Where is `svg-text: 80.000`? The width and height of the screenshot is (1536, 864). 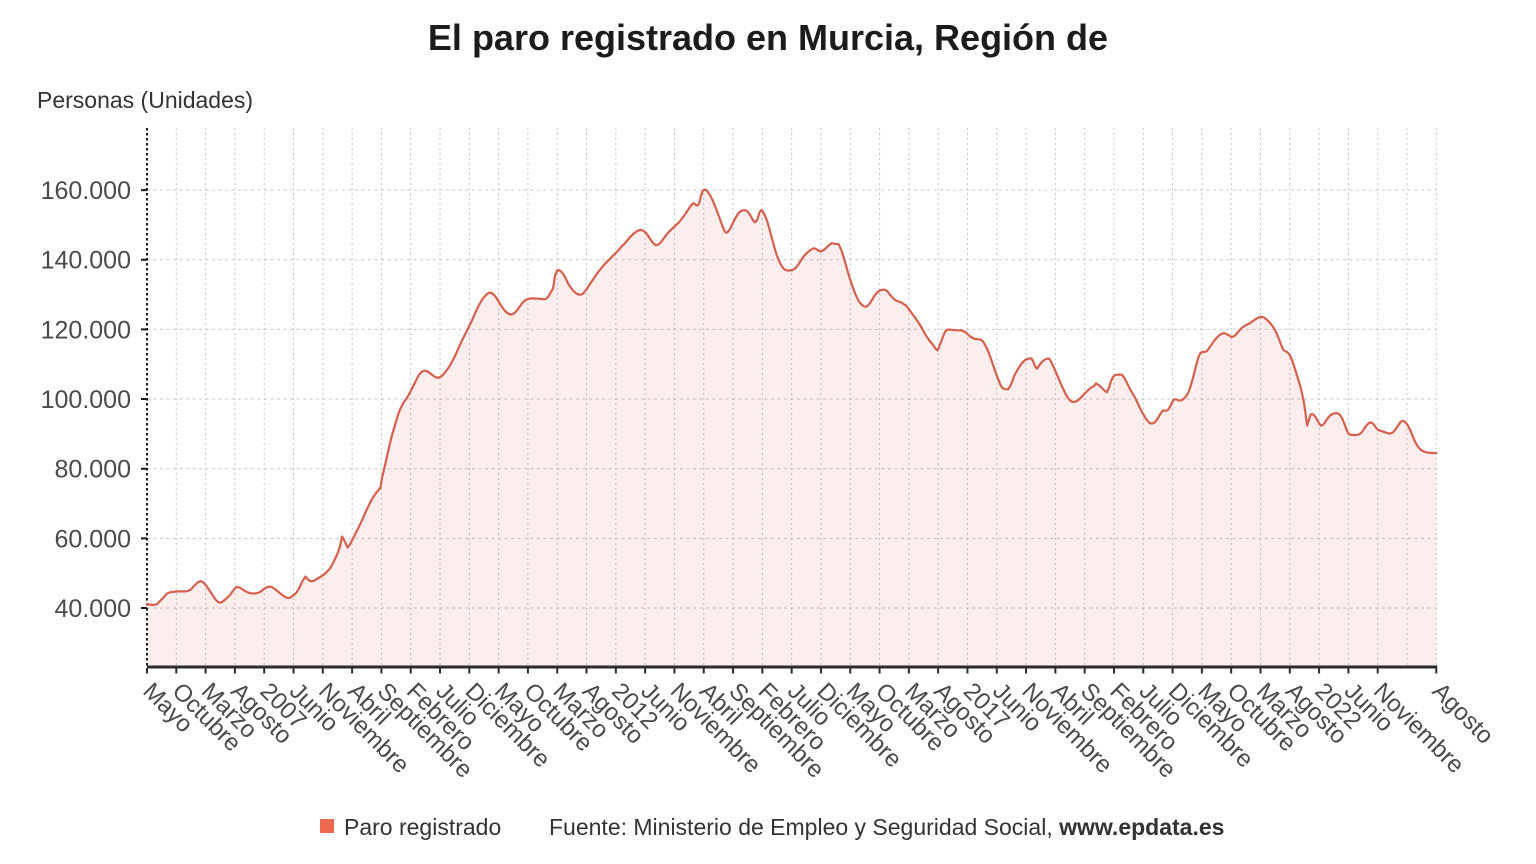
svg-text: 80.000 is located at coordinates (93, 470).